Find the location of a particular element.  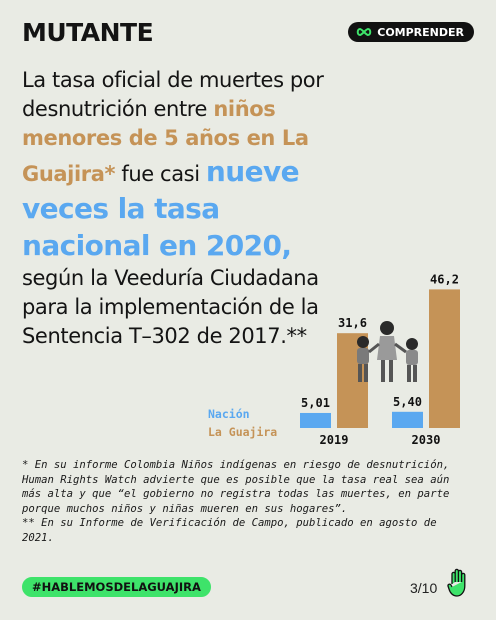

page-counter: 3/10 is located at coordinates (424, 588).